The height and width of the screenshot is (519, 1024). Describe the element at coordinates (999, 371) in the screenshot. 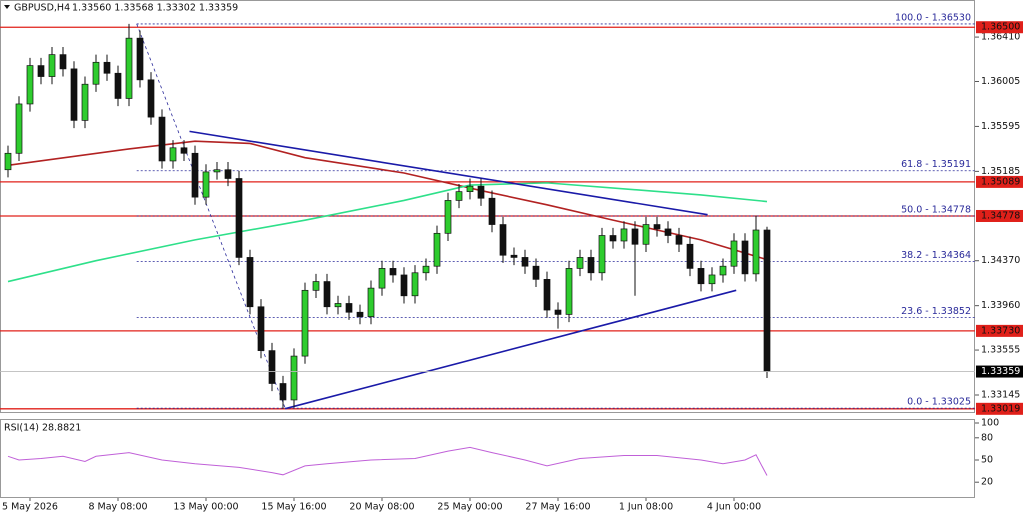

I see `last-price-box` at that location.